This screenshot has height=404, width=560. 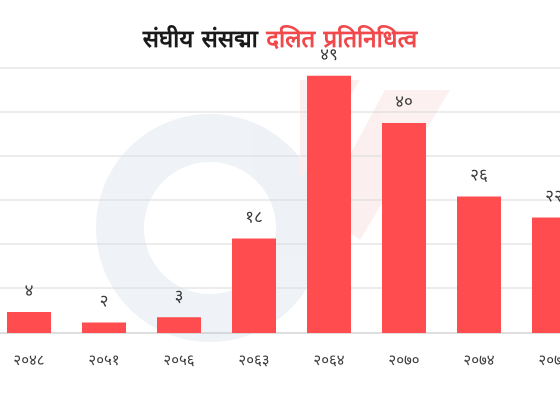 What do you see at coordinates (254, 218) in the screenshot?
I see `value-label-4: १८` at bounding box center [254, 218].